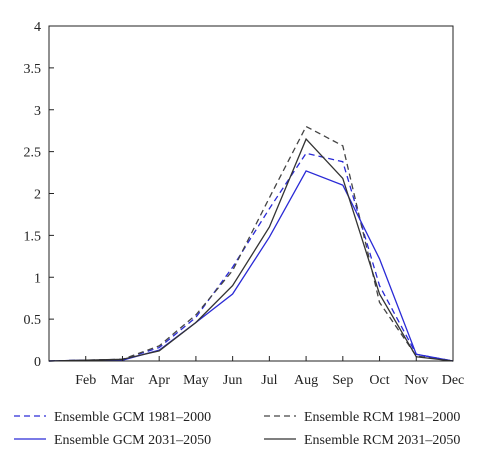 The width and height of the screenshot is (500, 463). What do you see at coordinates (306, 380) in the screenshot?
I see `x-tick-label: Aug` at bounding box center [306, 380].